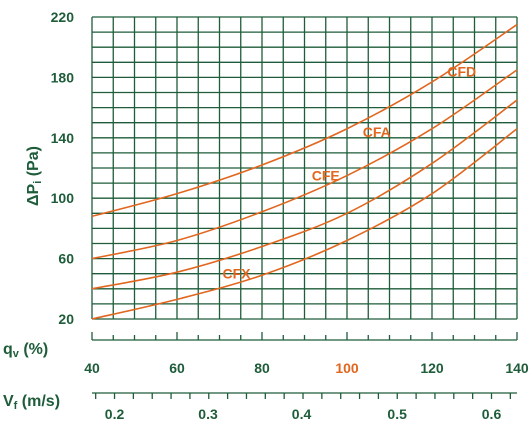  Describe the element at coordinates (63, 168) in the screenshot. I see `y-axis-tick-labels: 20 60 100 140 180 220` at that location.